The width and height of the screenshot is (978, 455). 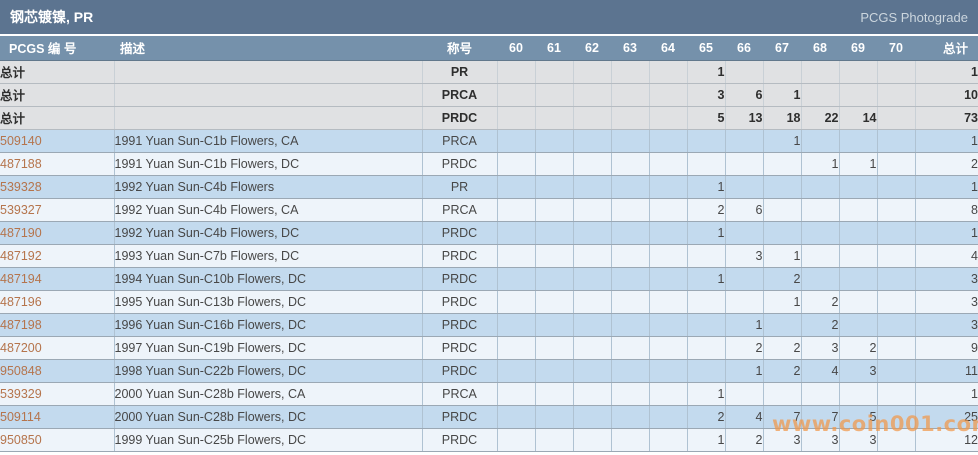 I want to click on summary-grade-65: 5, so click(x=706, y=118).